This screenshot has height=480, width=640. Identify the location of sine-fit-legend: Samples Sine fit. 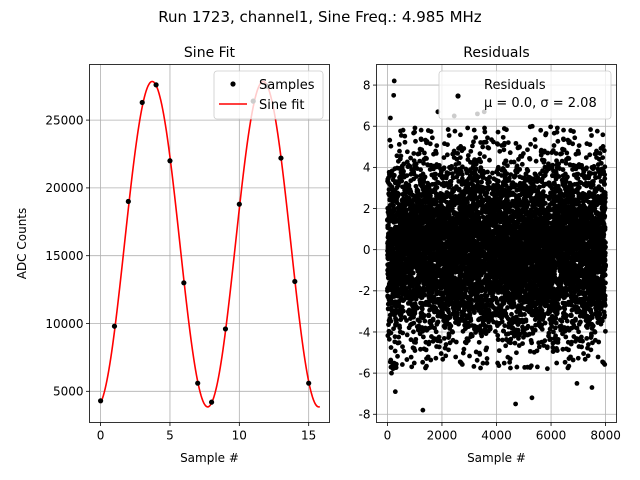
(268, 95).